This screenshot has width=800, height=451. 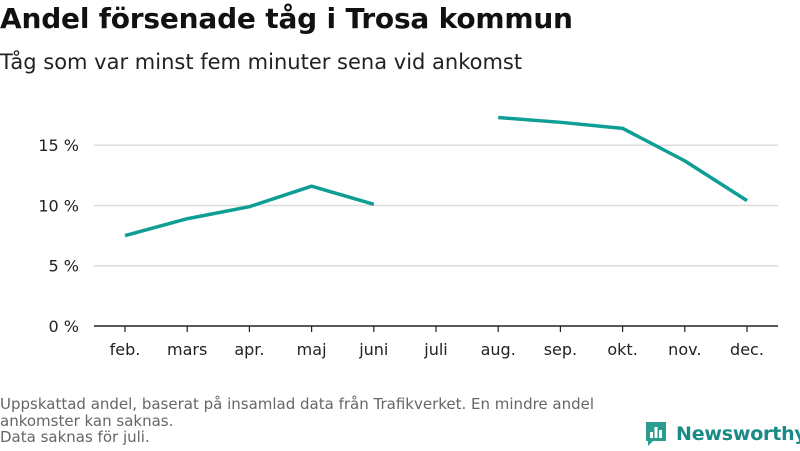 I want to click on newsworthy-logo: Newsworthy, so click(x=722, y=434).